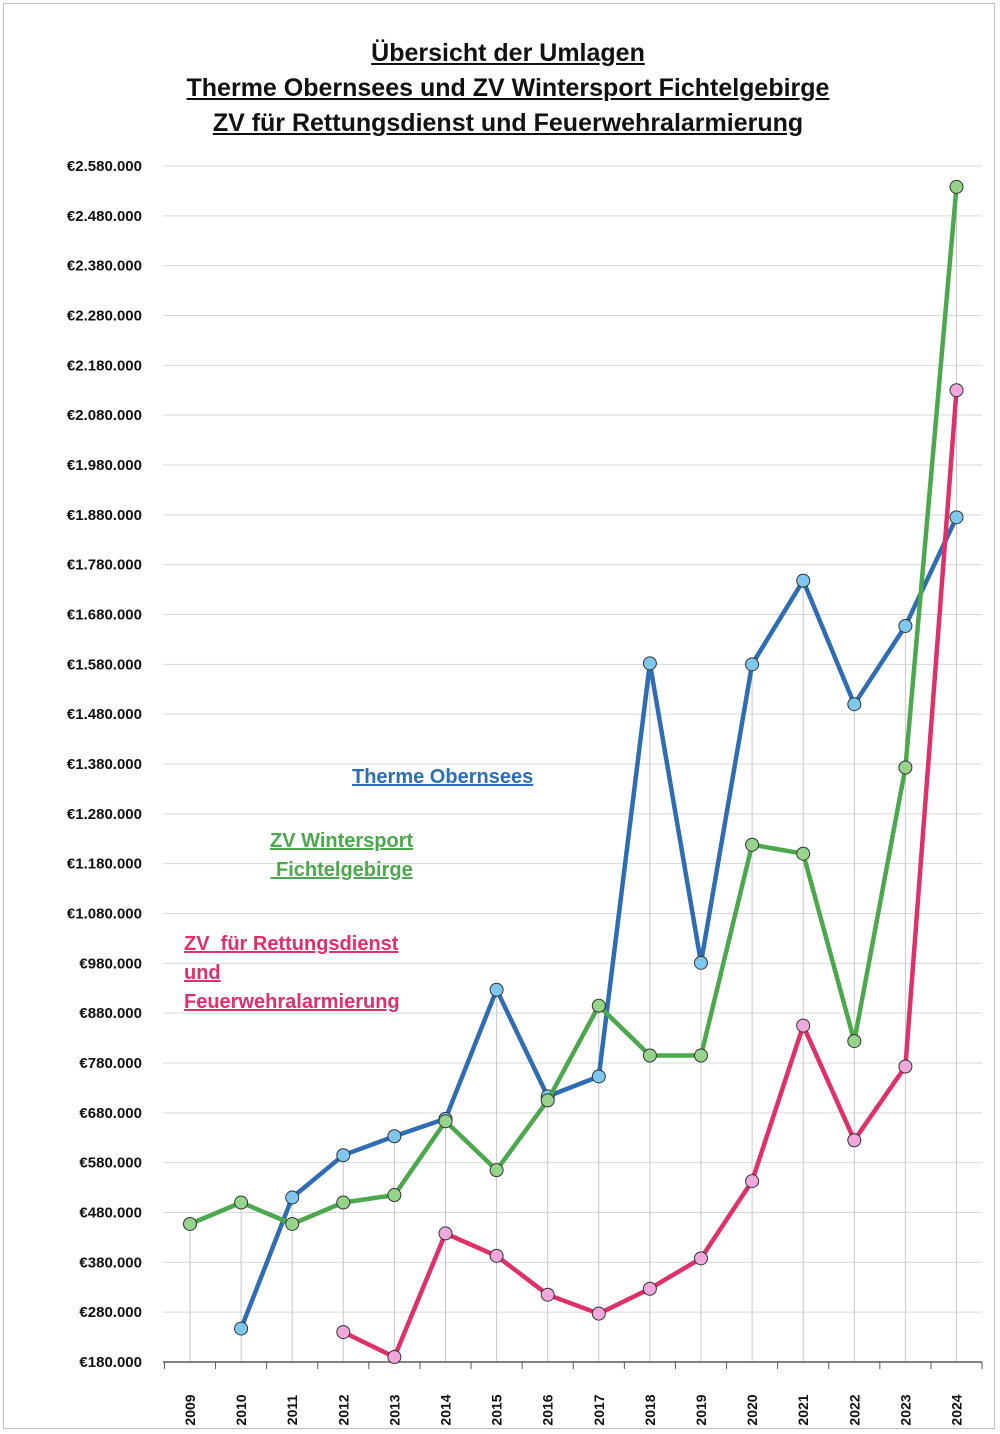 Image resolution: width=1000 pixels, height=1434 pixels. I want to click on x-tick-label: 2024, so click(957, 1409).